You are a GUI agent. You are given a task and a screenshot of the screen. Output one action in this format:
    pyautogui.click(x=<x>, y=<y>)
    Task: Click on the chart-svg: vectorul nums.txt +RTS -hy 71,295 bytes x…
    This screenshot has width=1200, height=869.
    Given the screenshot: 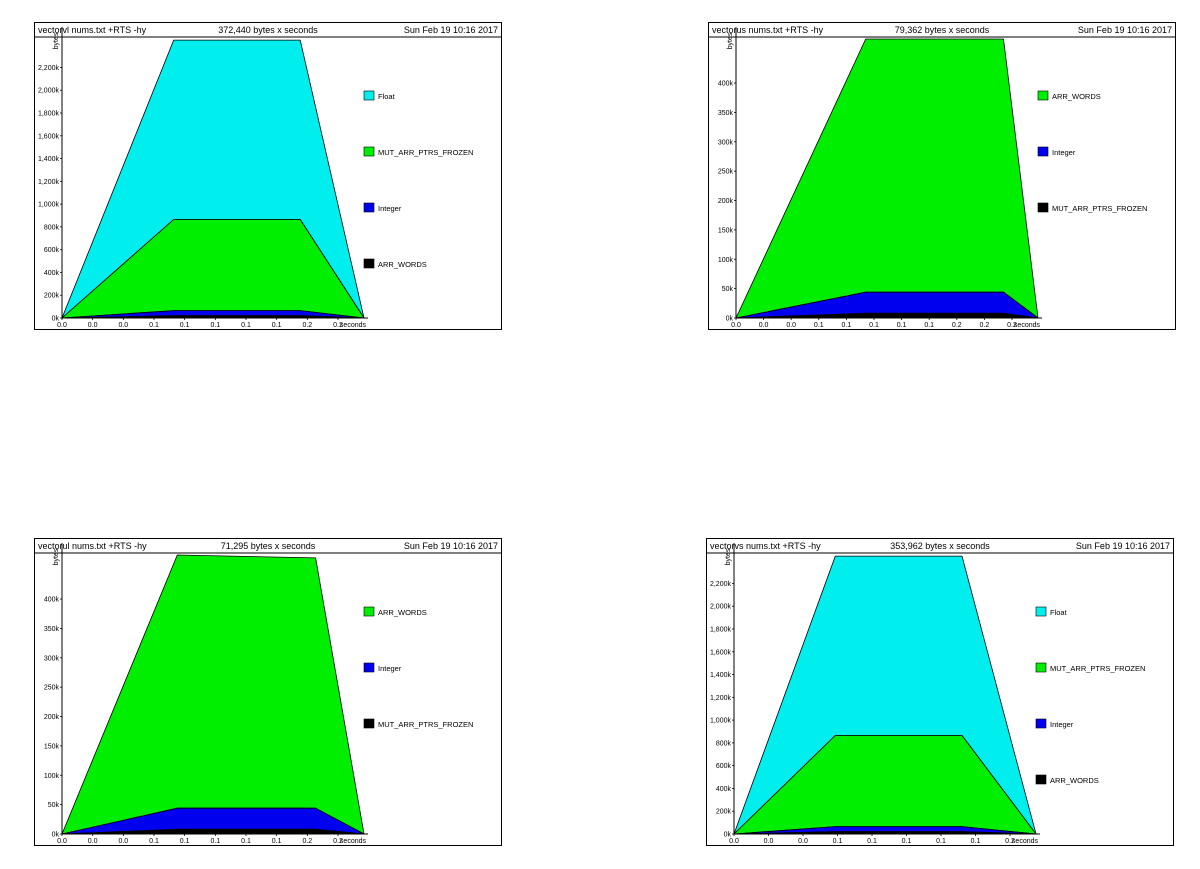 What is the action you would take?
    pyautogui.click(x=268, y=692)
    